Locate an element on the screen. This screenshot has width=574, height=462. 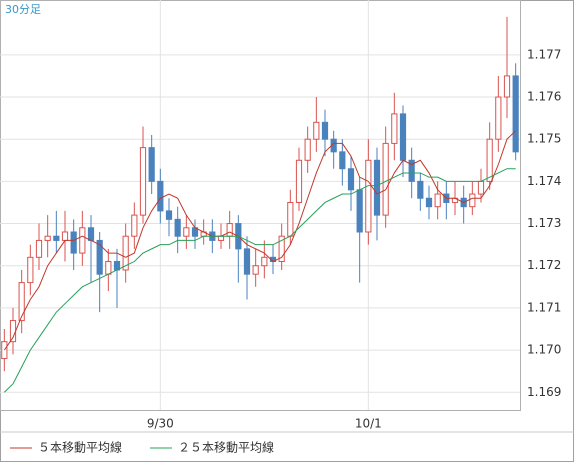
y-tick-label: 1.170 is located at coordinates (544, 350).